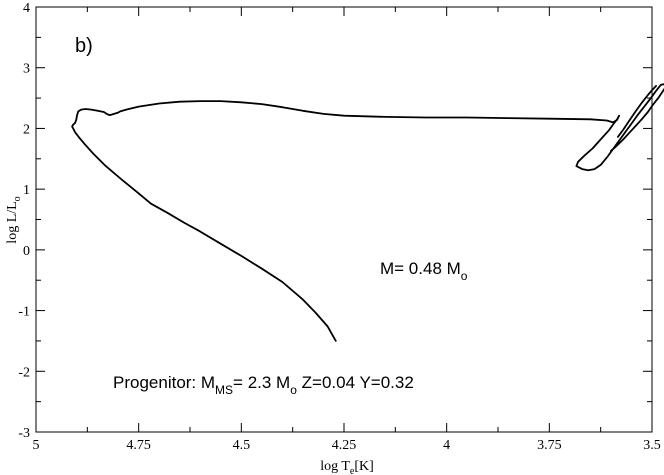 The width and height of the screenshot is (664, 475). I want to click on x-axis-label-tail: [K], so click(363, 466).